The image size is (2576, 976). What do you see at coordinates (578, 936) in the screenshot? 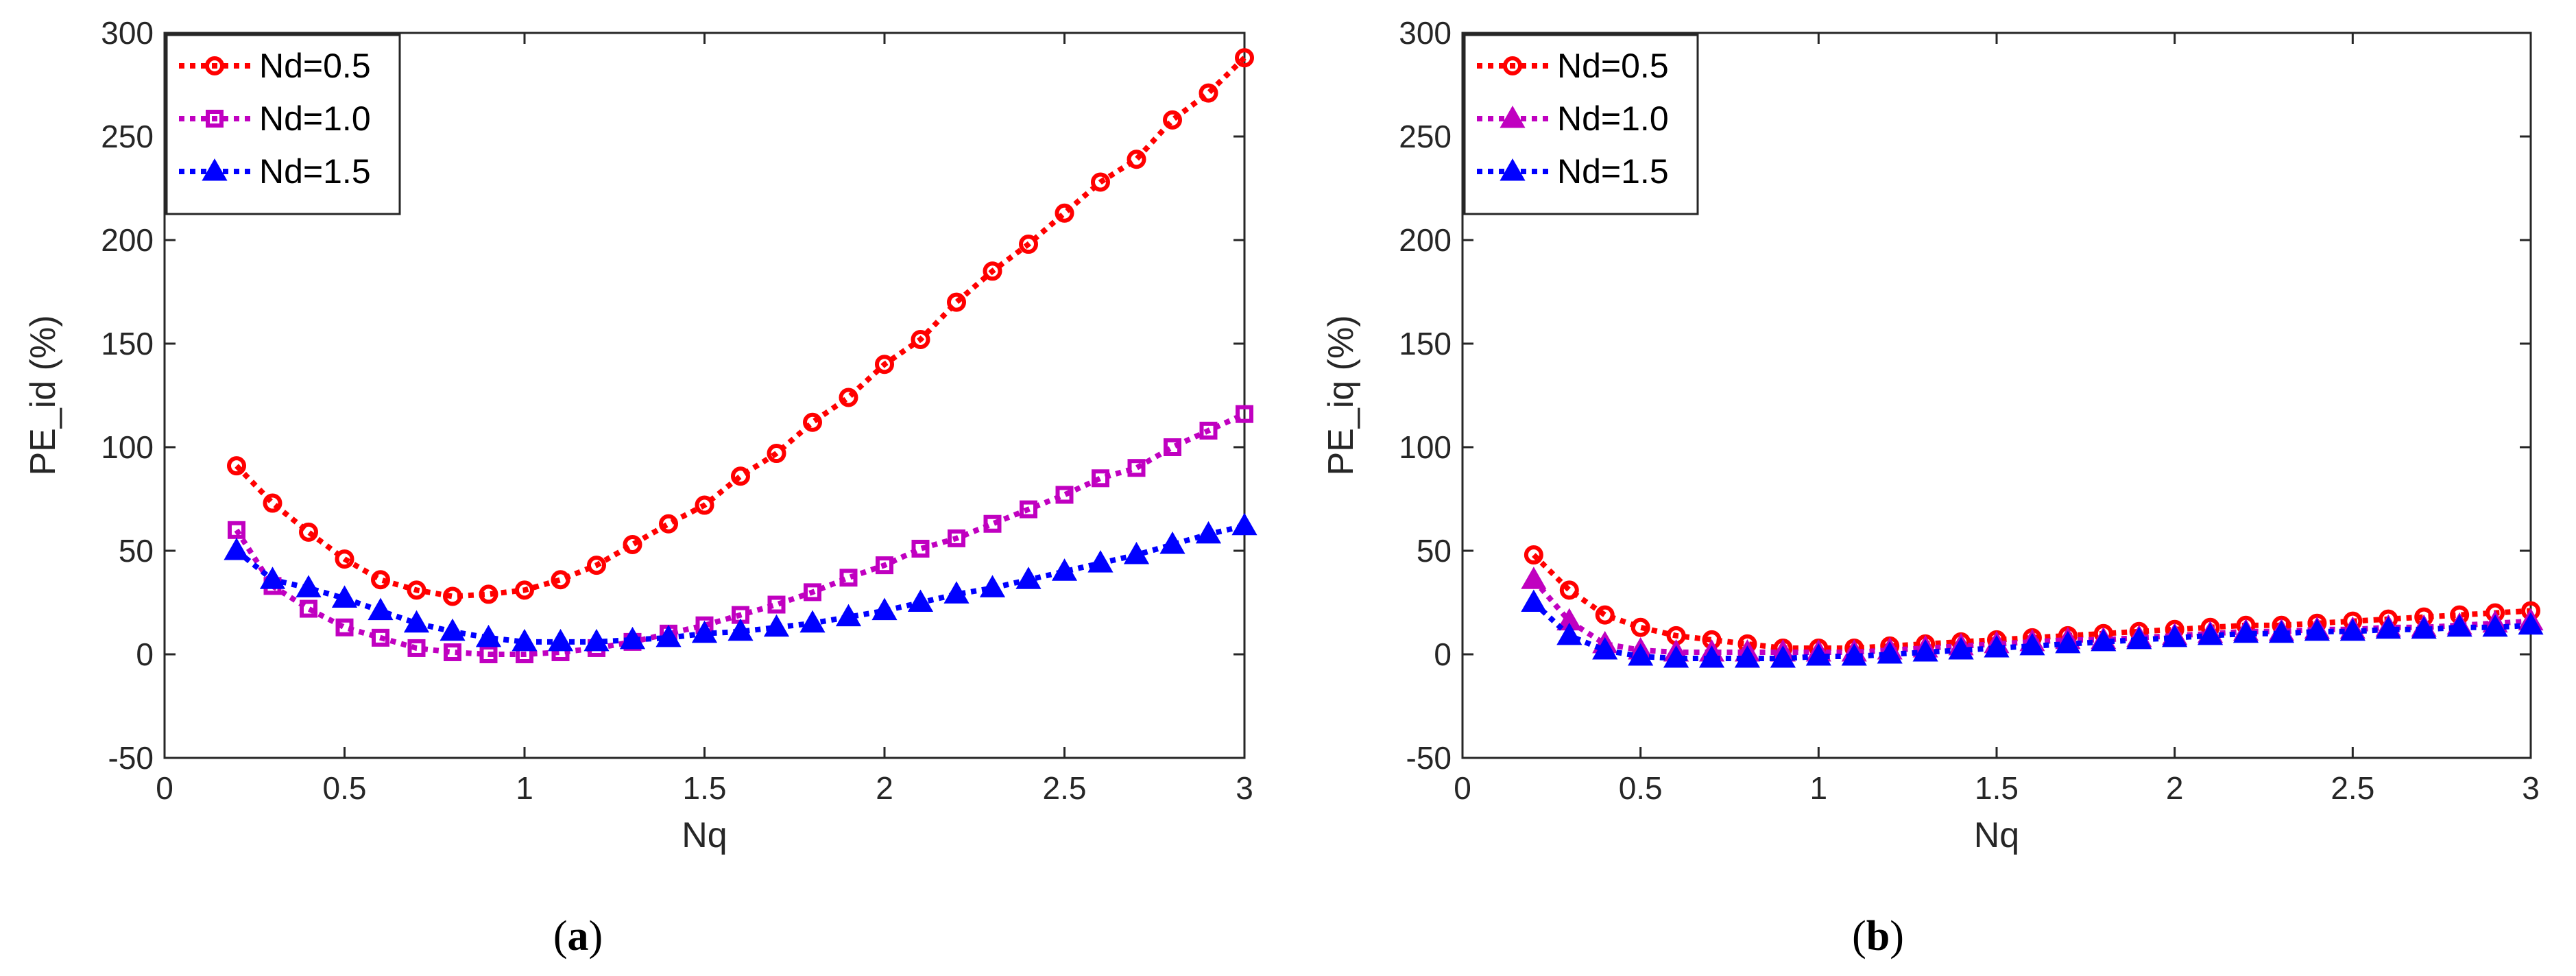
I see `panel-caption: (a)` at bounding box center [578, 936].